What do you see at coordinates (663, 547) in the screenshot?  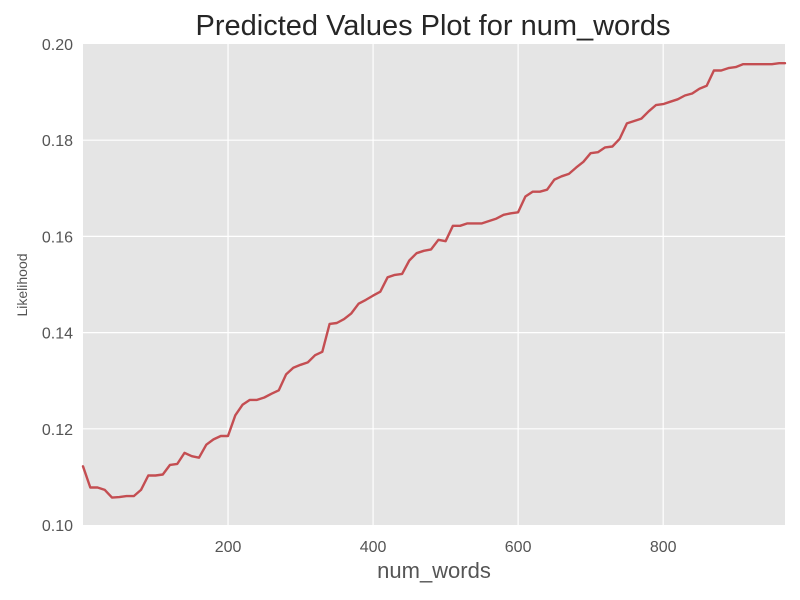 I see `x-tick-label: 800` at bounding box center [663, 547].